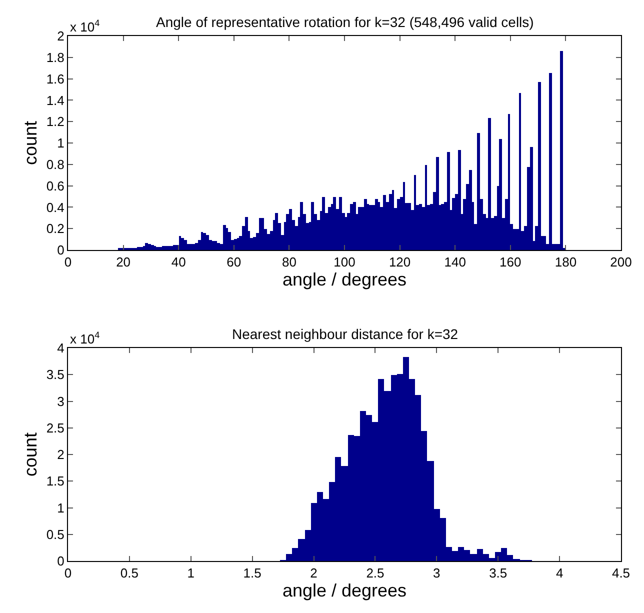 The width and height of the screenshot is (644, 613). Describe the element at coordinates (191, 573) in the screenshot. I see `x-tick-label: 1` at that location.